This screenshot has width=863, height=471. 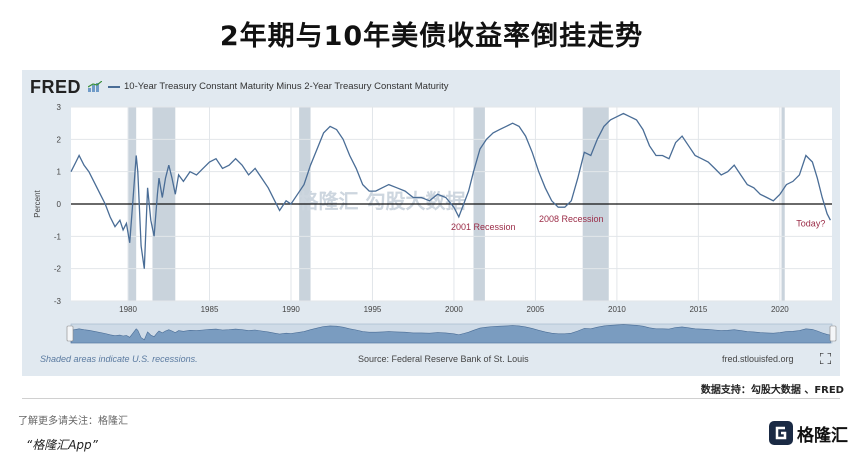 What do you see at coordinates (291, 309) in the screenshot?
I see `x-tick-label: 1990` at bounding box center [291, 309].